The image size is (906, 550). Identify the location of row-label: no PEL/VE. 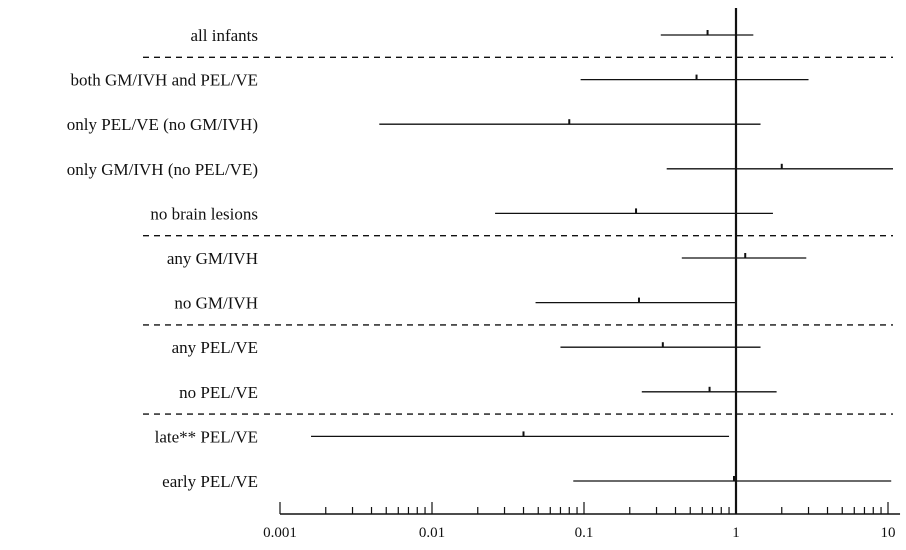
(218, 392).